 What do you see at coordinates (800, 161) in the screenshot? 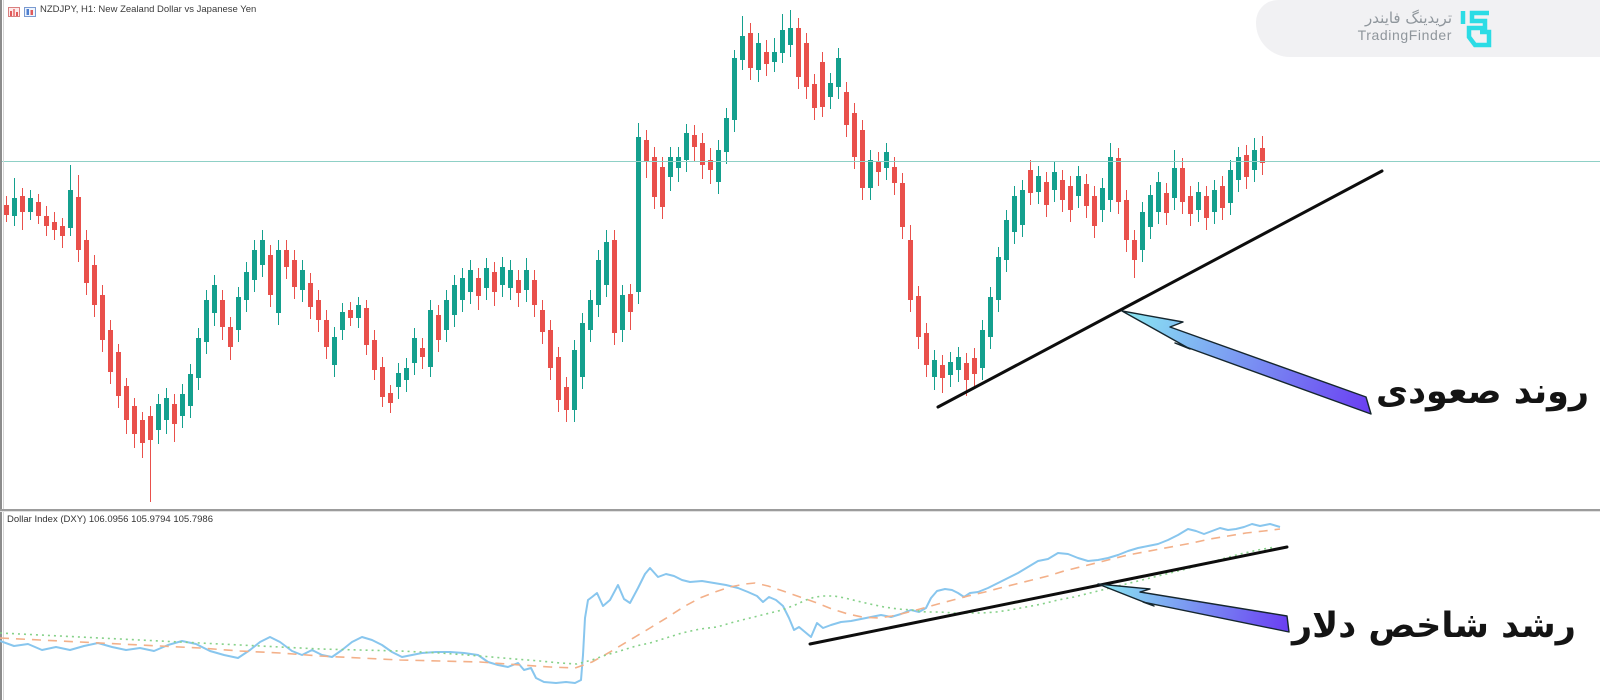
I see `price-level-line` at bounding box center [800, 161].